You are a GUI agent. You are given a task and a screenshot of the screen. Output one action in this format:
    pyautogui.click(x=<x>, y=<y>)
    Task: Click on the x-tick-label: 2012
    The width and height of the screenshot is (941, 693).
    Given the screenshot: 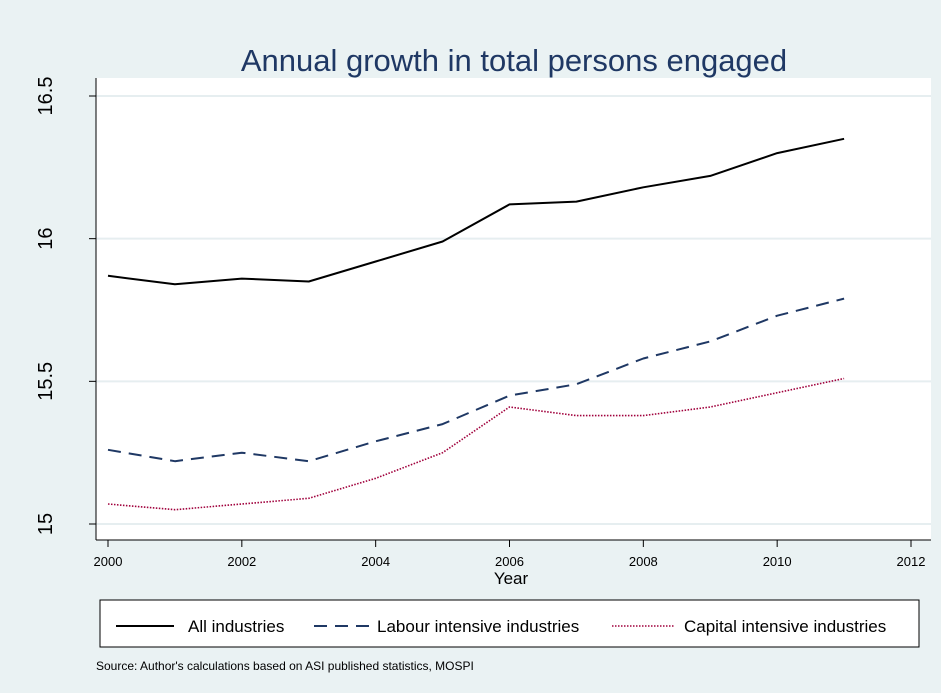 What is the action you would take?
    pyautogui.click(x=911, y=561)
    